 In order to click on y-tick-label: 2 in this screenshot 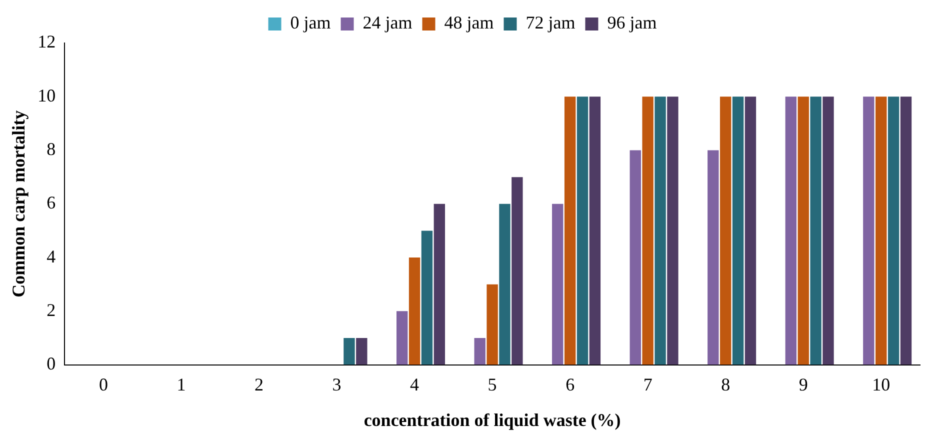, I will do `click(51, 310)`.